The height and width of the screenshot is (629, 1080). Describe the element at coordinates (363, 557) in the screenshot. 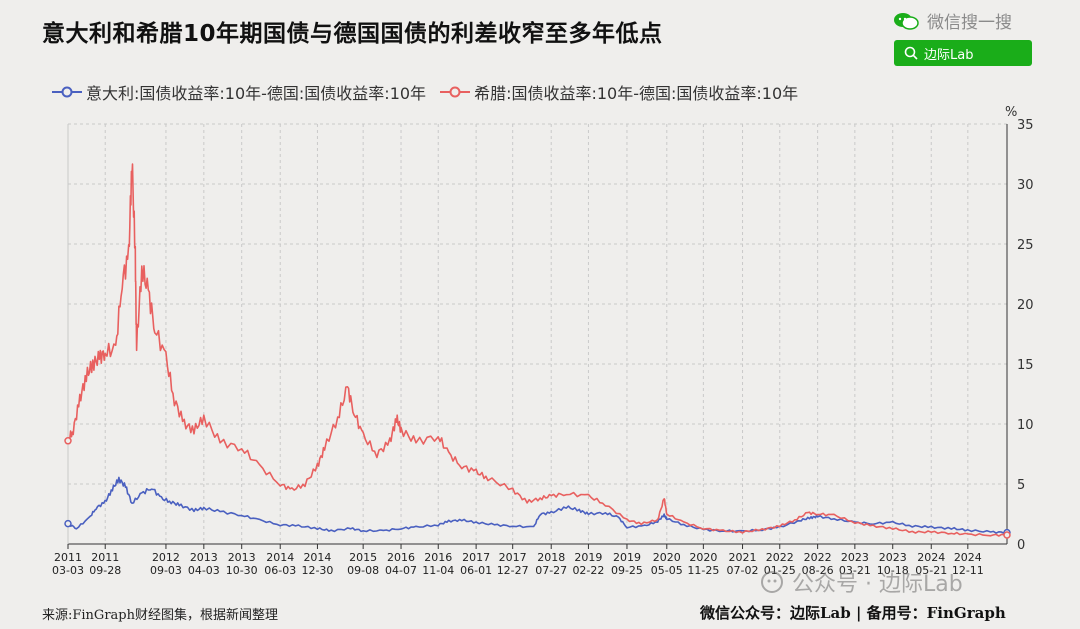

I see `x-tick-year: 2015` at that location.